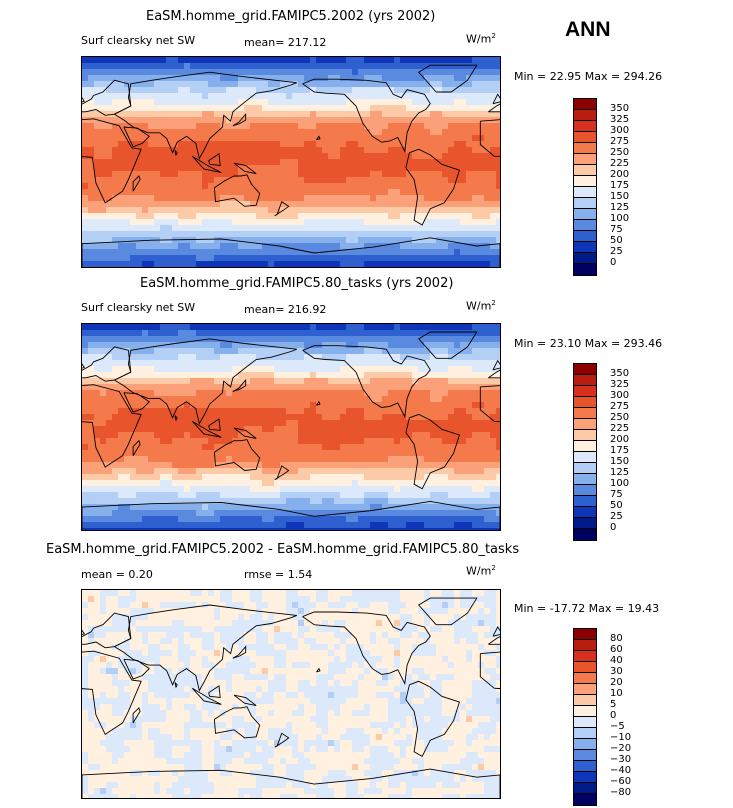 Image resolution: width=733 pixels, height=808 pixels. What do you see at coordinates (620, 373) in the screenshot?
I see `colorbar-tick-label: 350` at bounding box center [620, 373].